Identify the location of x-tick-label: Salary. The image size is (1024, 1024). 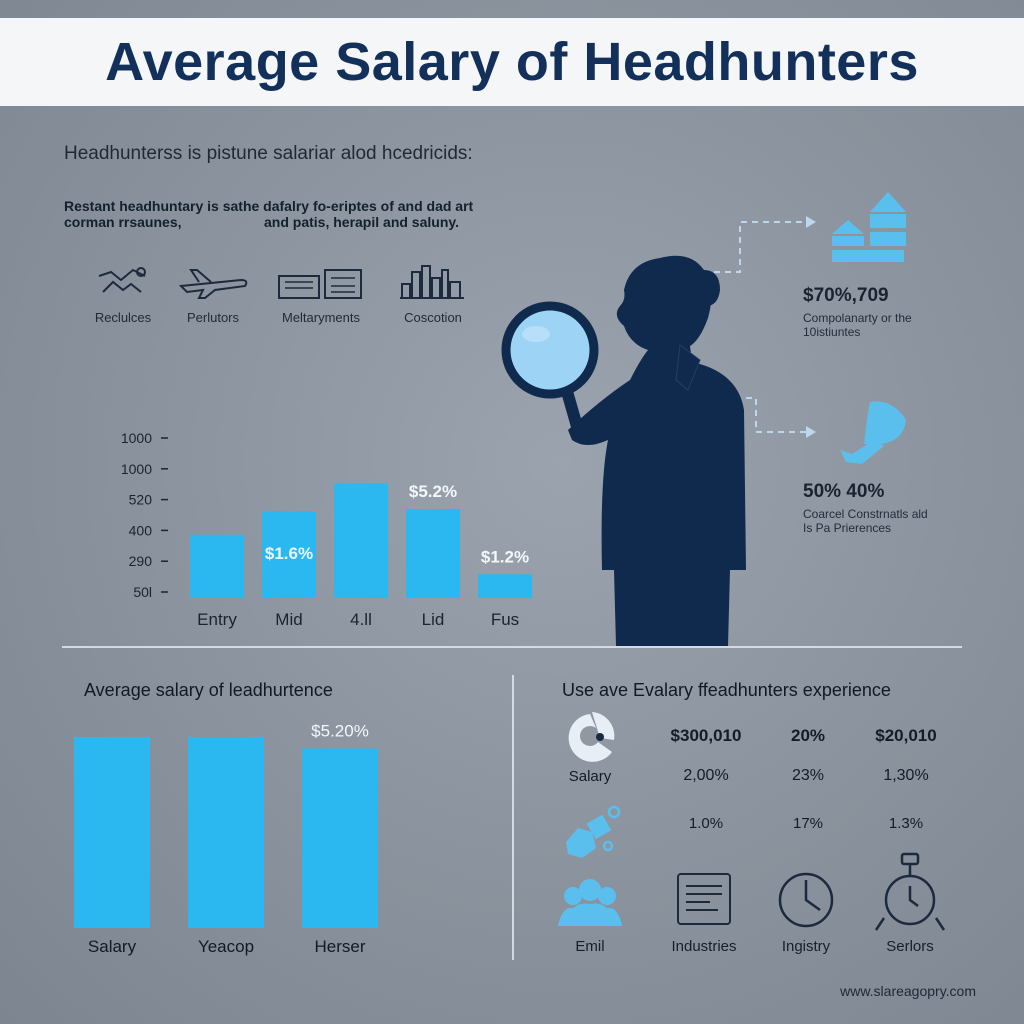
(112, 946).